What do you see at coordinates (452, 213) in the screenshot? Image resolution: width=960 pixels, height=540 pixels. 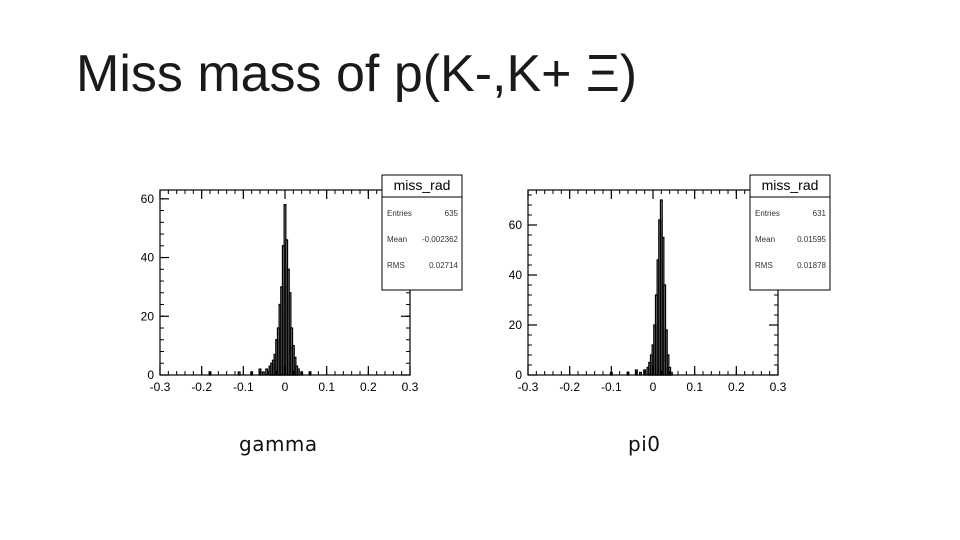 I see `stats-value: 635` at bounding box center [452, 213].